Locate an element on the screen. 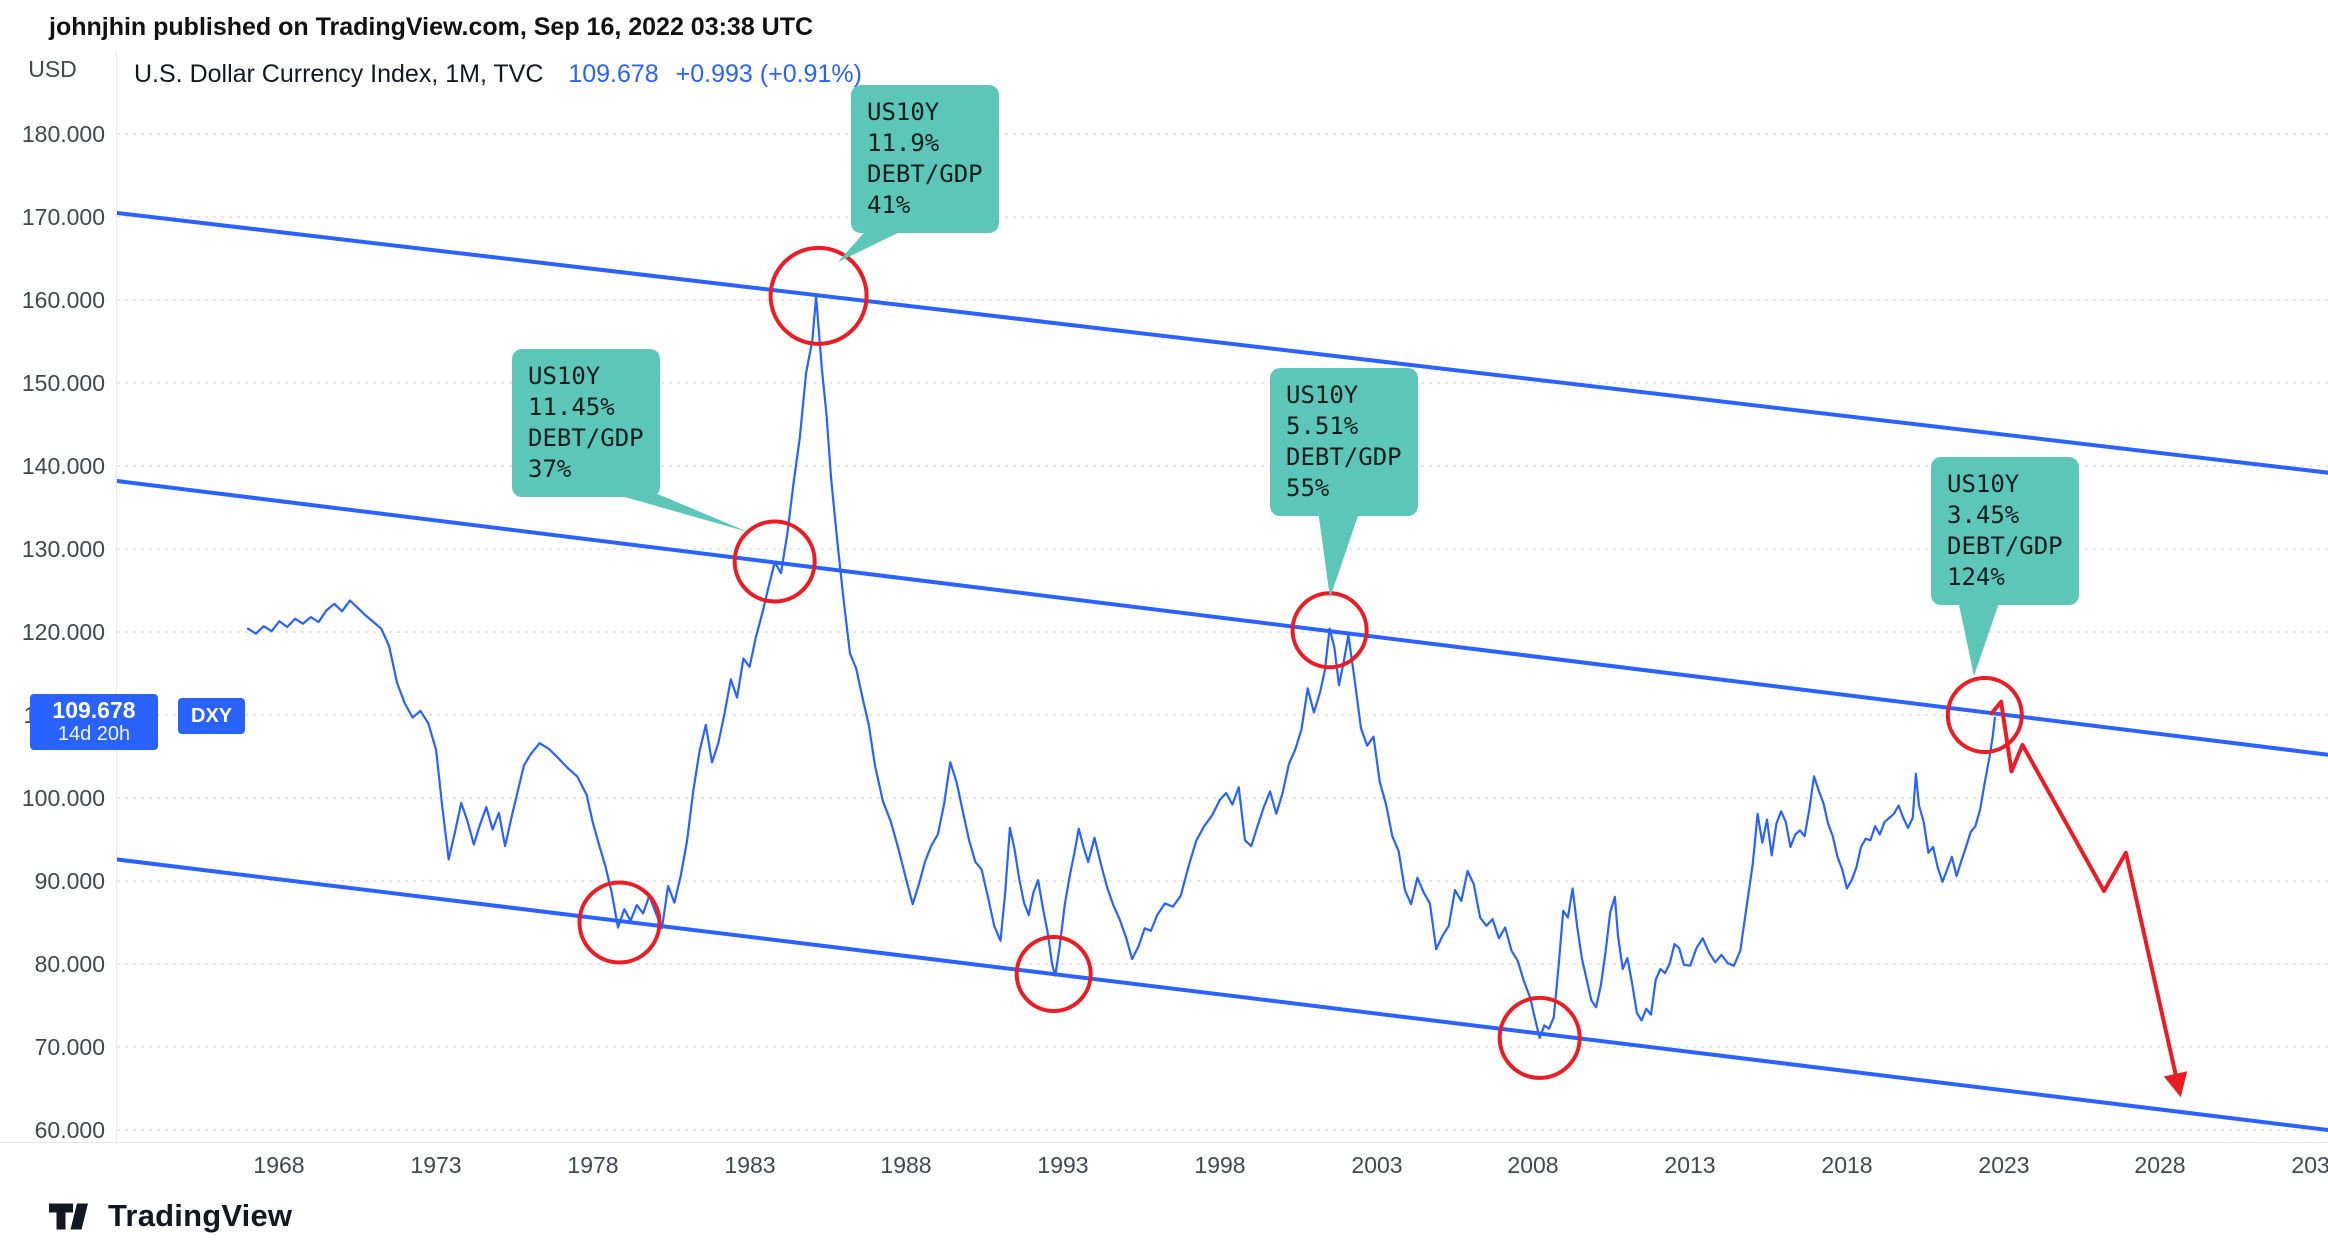 The width and height of the screenshot is (2328, 1245). symbol-title: U.S. Dollar Currency Index, 1M, TVC is located at coordinates (339, 74).